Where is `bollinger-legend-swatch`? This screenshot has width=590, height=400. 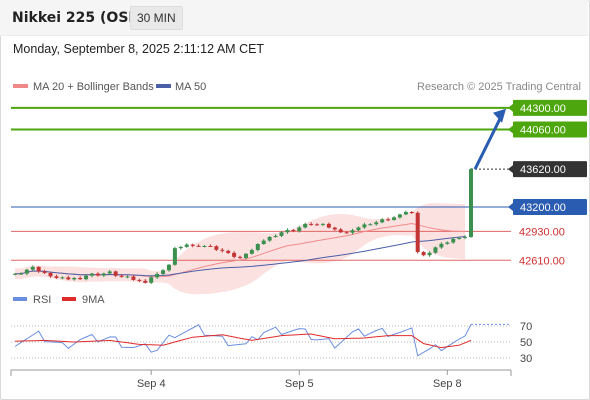 bollinger-legend-swatch is located at coordinates (20, 86).